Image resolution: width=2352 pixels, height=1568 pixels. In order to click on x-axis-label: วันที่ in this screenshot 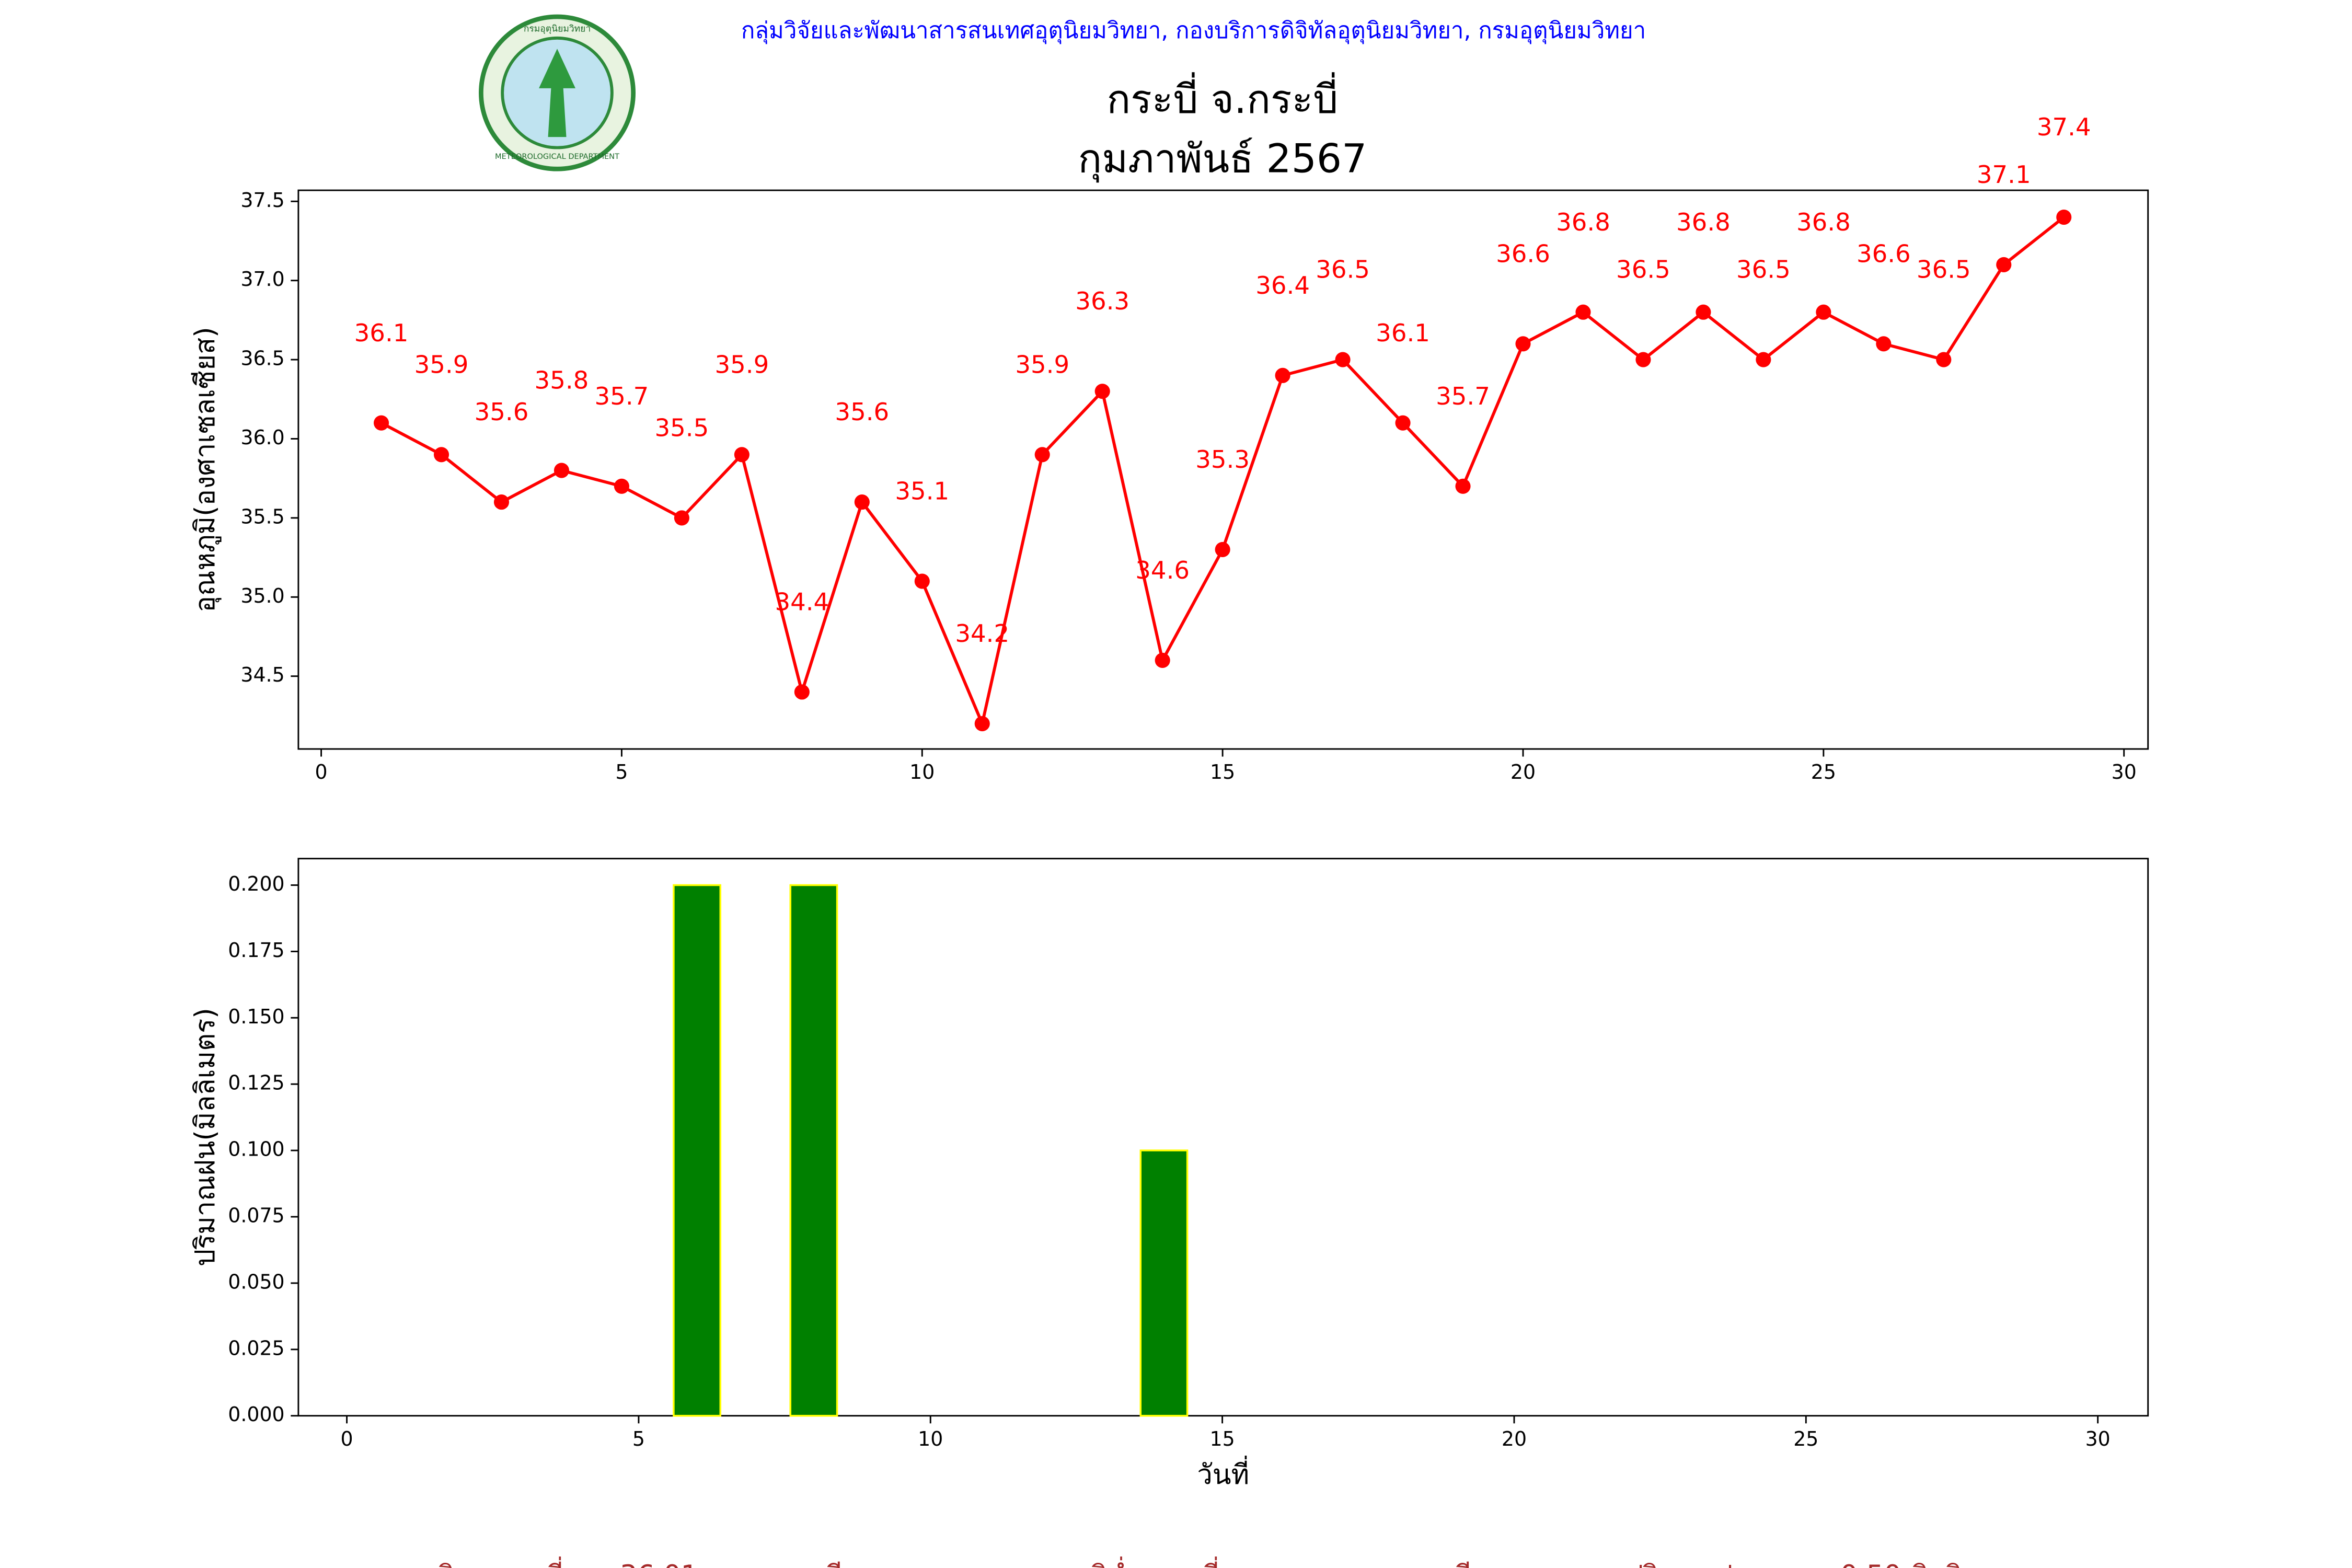, I will do `click(1223, 1473)`.